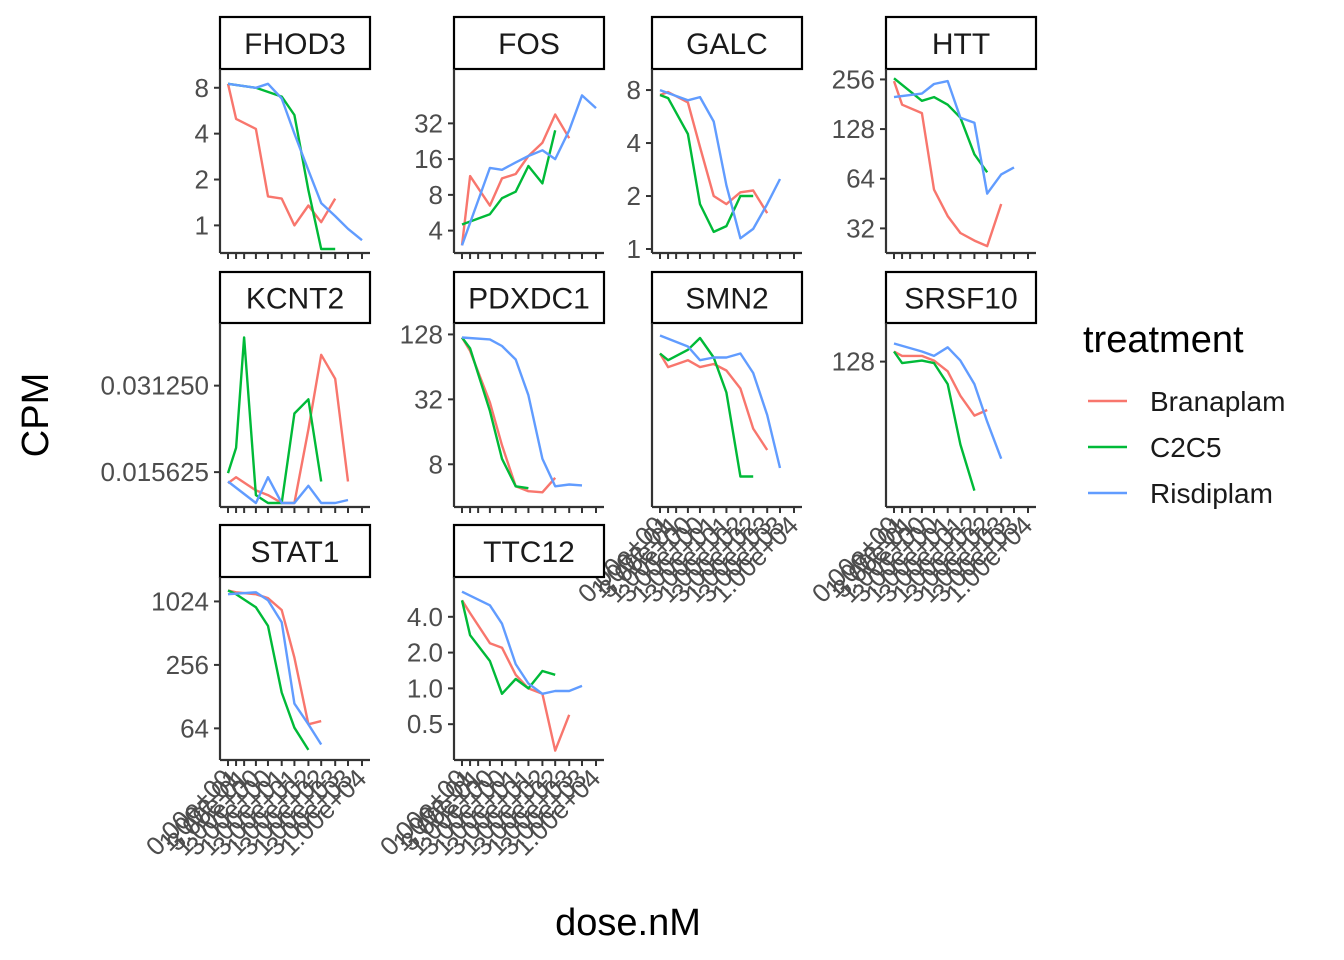 The height and width of the screenshot is (960, 1344). I want to click on y-tick-label: 0.015625, so click(155, 472).